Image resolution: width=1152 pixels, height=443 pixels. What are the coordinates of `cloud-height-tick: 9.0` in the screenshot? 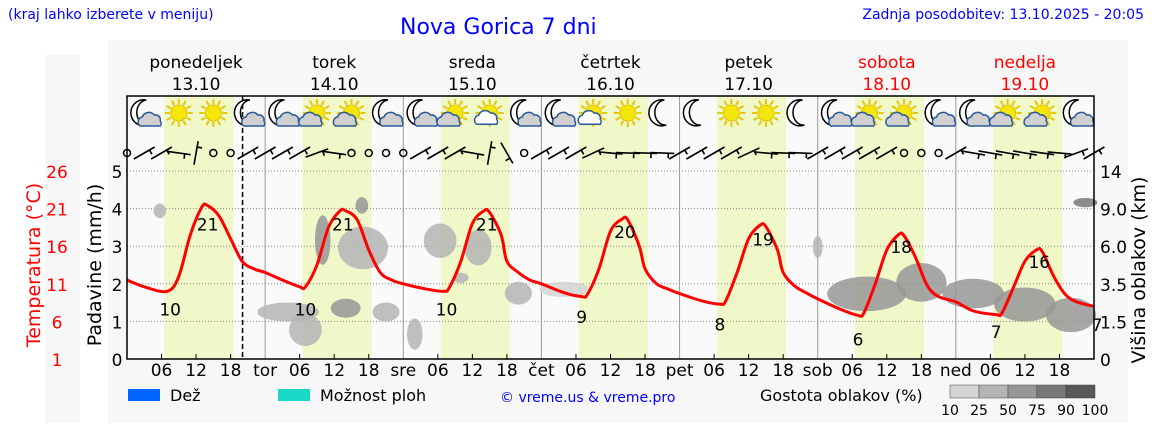 It's located at (1113, 211).